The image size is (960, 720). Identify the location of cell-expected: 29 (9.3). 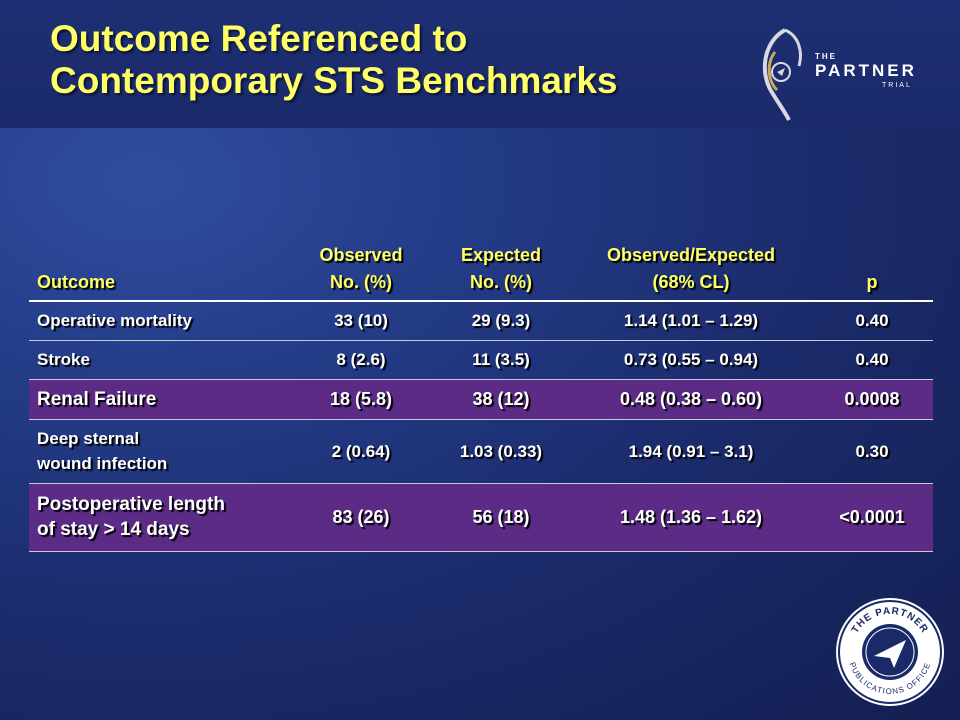
(501, 321).